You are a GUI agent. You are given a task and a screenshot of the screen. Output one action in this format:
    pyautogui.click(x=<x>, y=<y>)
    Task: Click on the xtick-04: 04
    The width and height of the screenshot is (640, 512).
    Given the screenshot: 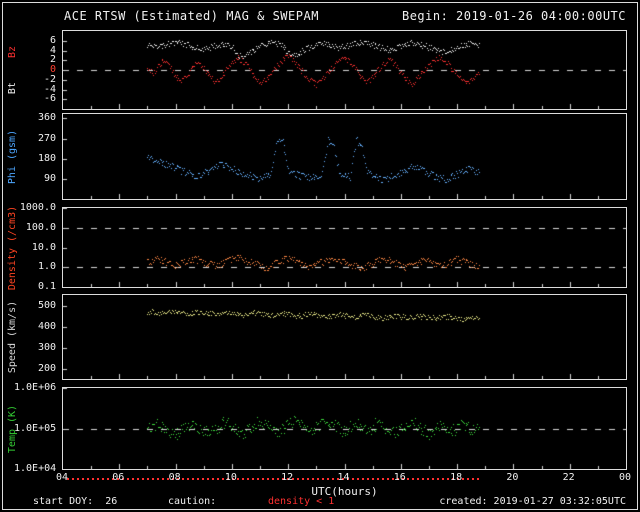 What is the action you would take?
    pyautogui.click(x=62, y=477)
    